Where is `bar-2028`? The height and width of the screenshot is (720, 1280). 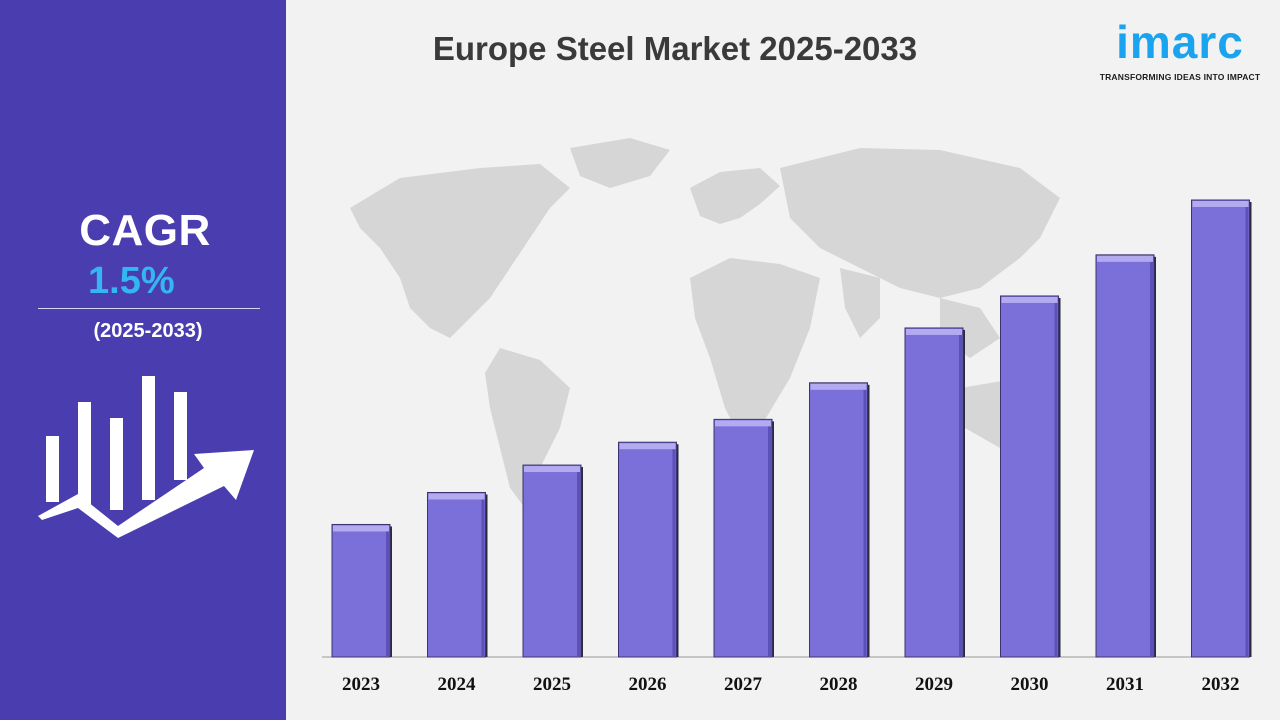
bar-2028 is located at coordinates (839, 520).